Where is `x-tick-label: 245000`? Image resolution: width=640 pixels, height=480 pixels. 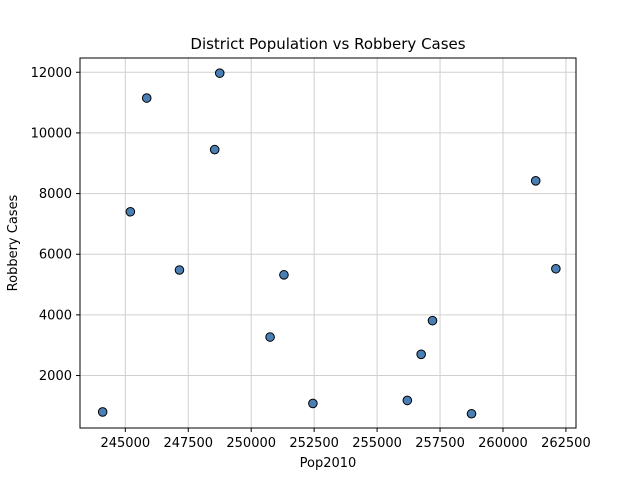
x-tick-label: 245000 is located at coordinates (125, 443).